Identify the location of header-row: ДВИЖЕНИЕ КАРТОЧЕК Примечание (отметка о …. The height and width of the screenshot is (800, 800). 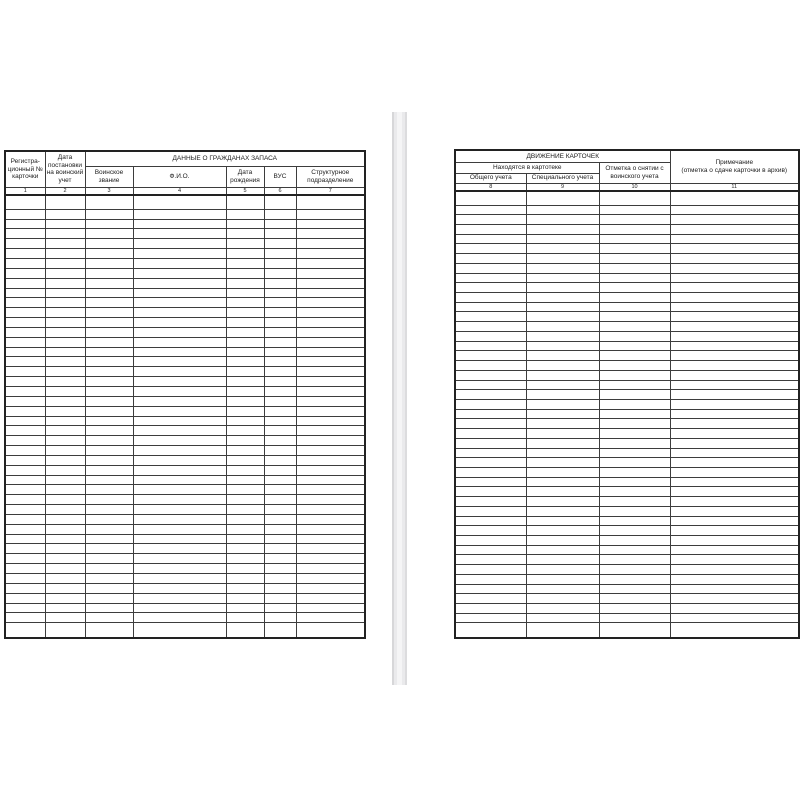
(627, 166).